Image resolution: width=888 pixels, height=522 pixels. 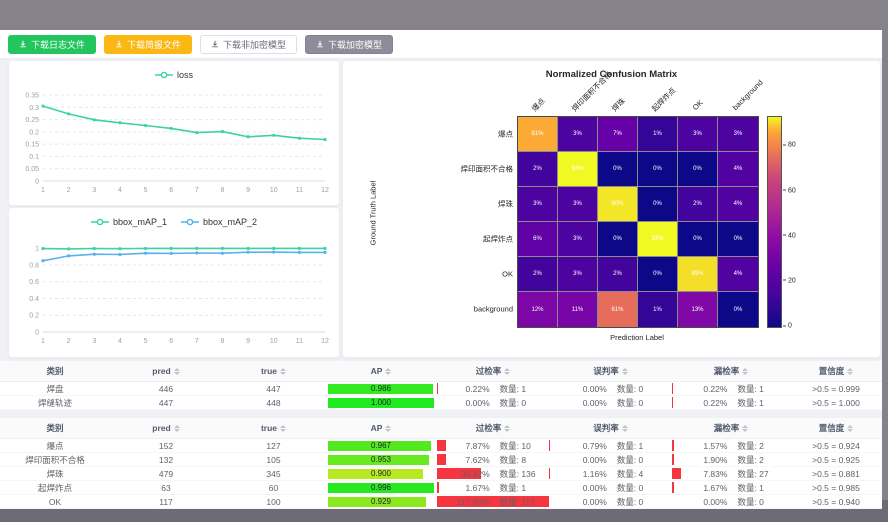 I want to click on cell-class: 起焊炸点, so click(x=54, y=487).